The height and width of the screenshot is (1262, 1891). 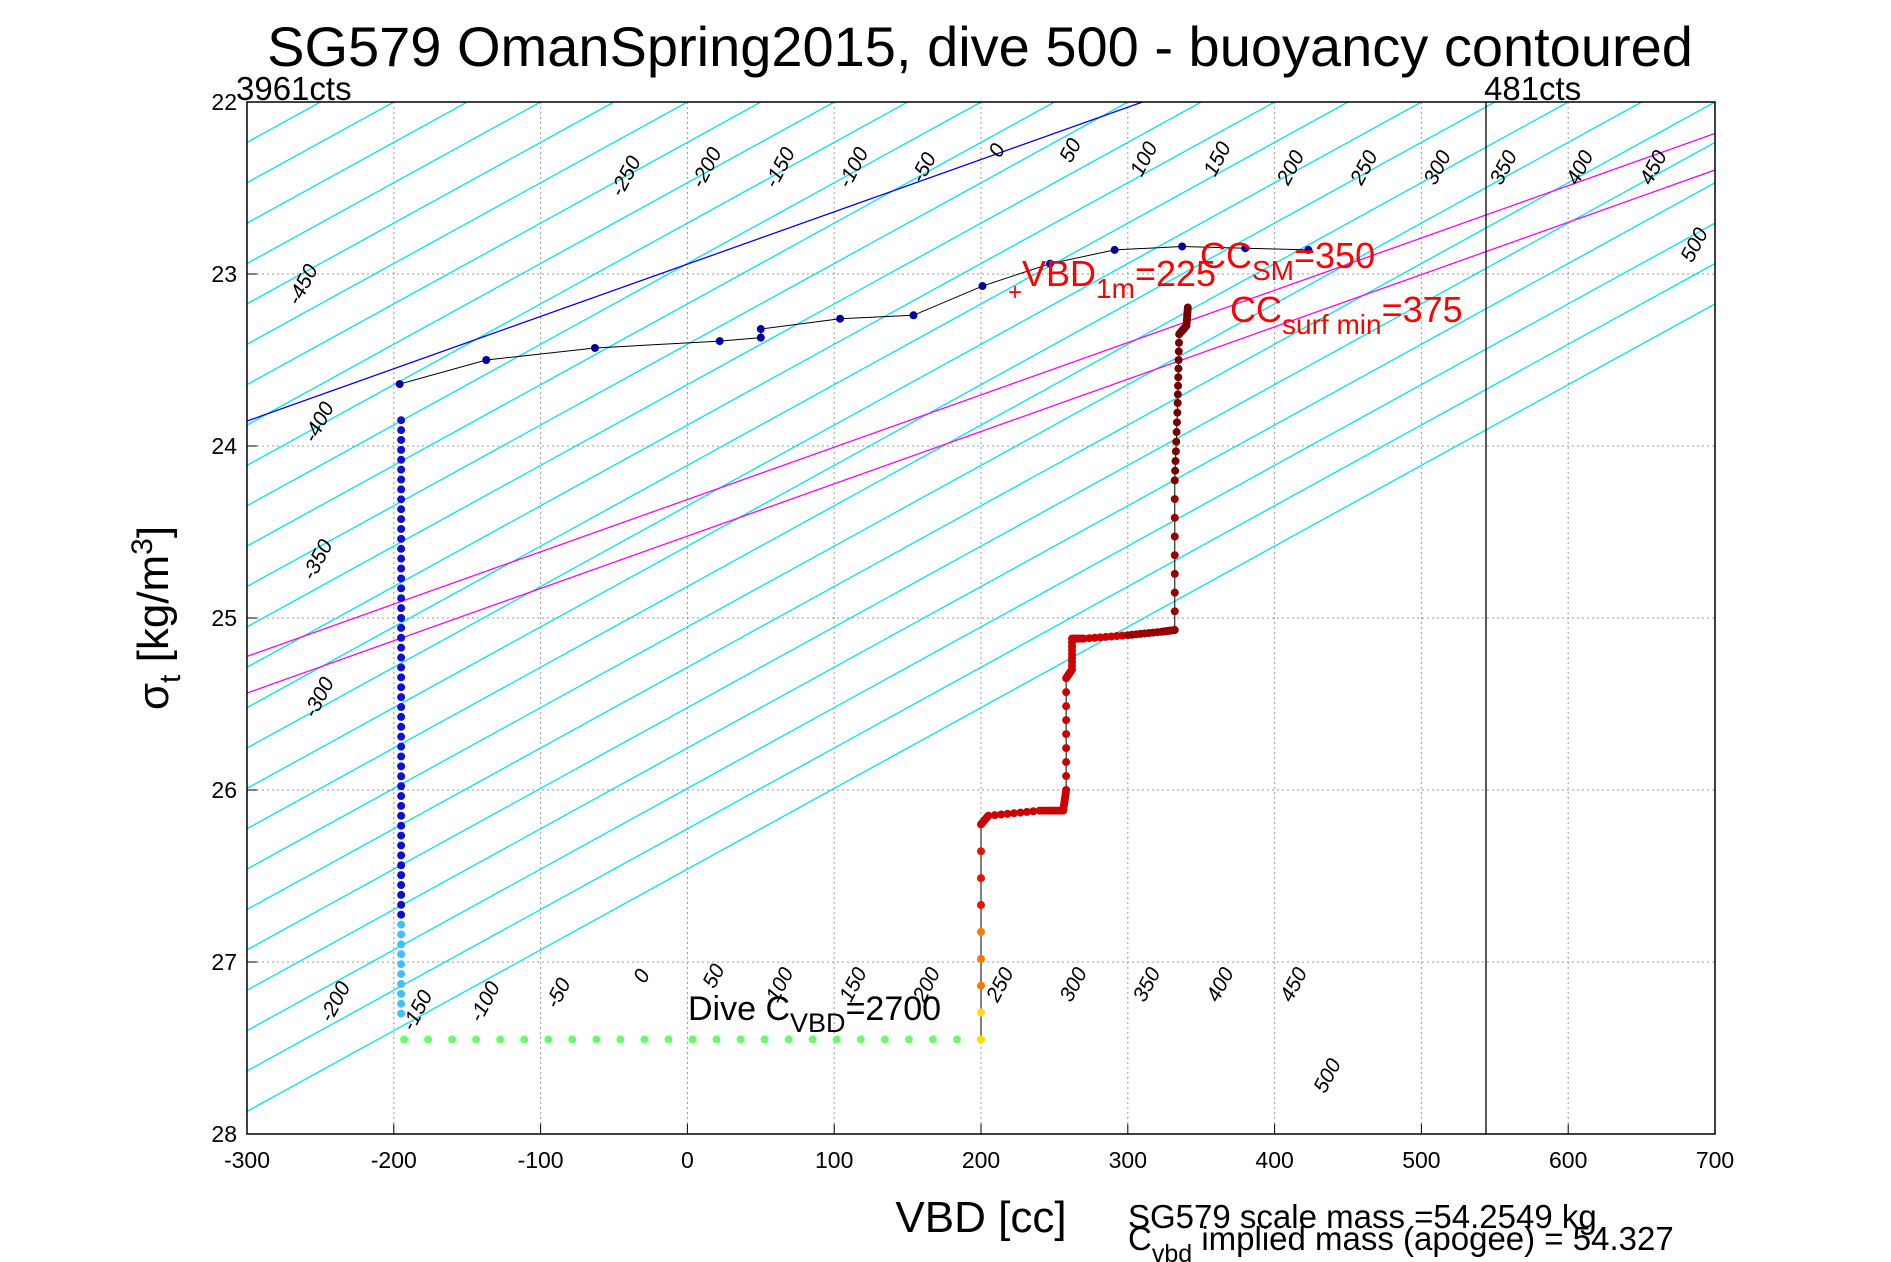 What do you see at coordinates (224, 618) in the screenshot?
I see `y-tick-label: 25` at bounding box center [224, 618].